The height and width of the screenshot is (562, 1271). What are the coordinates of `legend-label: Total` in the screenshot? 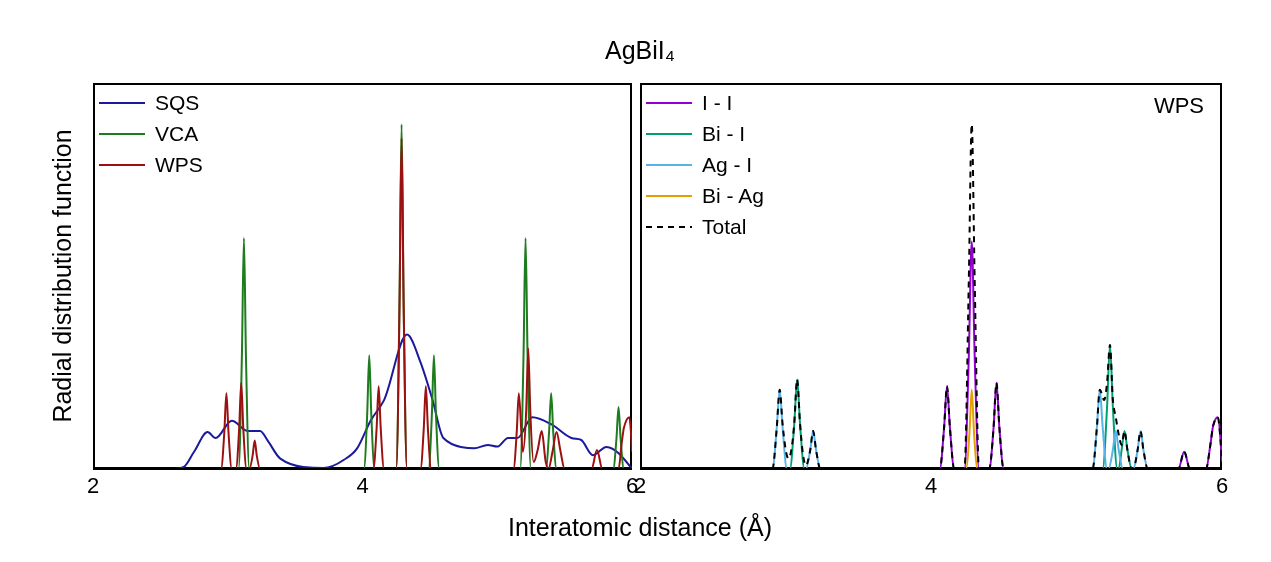 It's located at (724, 227).